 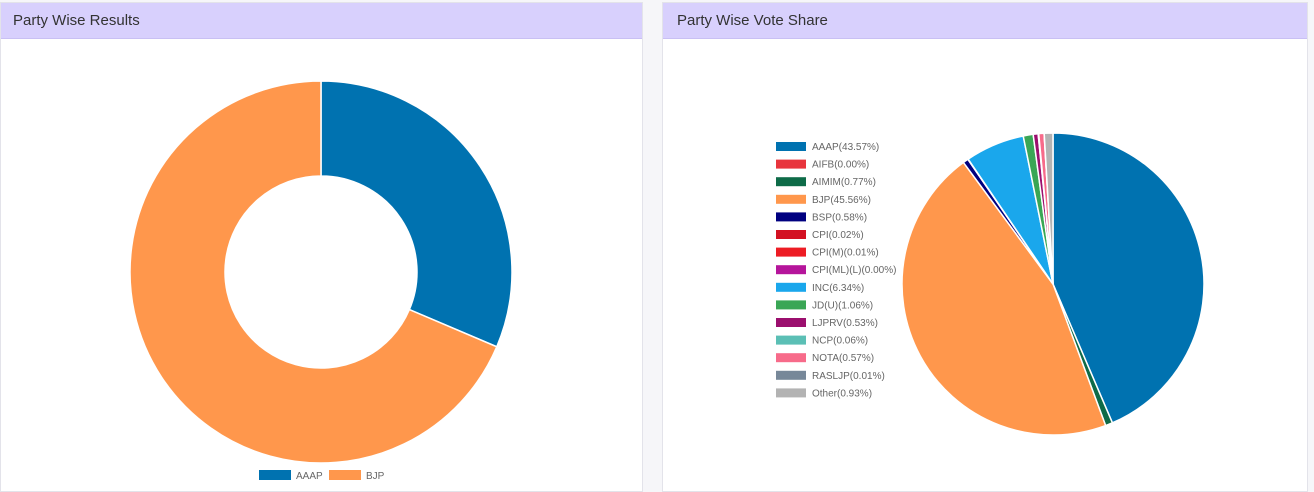 What do you see at coordinates (842, 393) in the screenshot?
I see `legend-label: Other(0.93%)` at bounding box center [842, 393].